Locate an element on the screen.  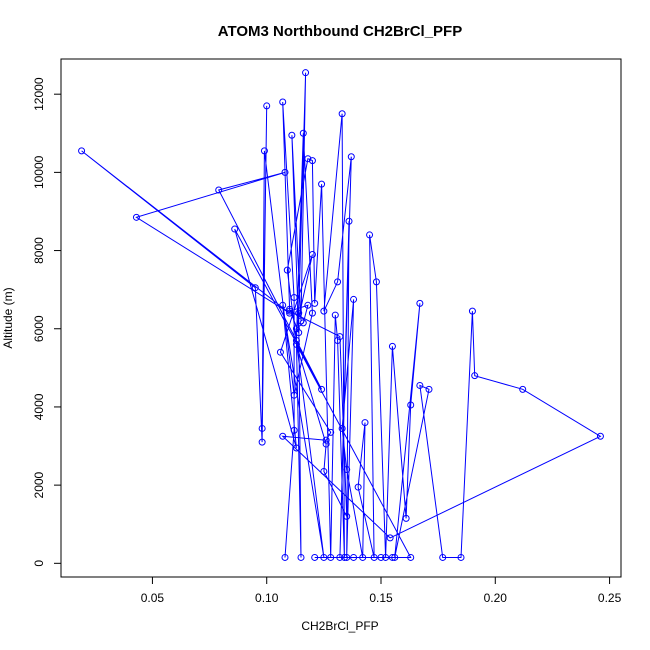
y-tick-label: 4000 is located at coordinates (39, 406).